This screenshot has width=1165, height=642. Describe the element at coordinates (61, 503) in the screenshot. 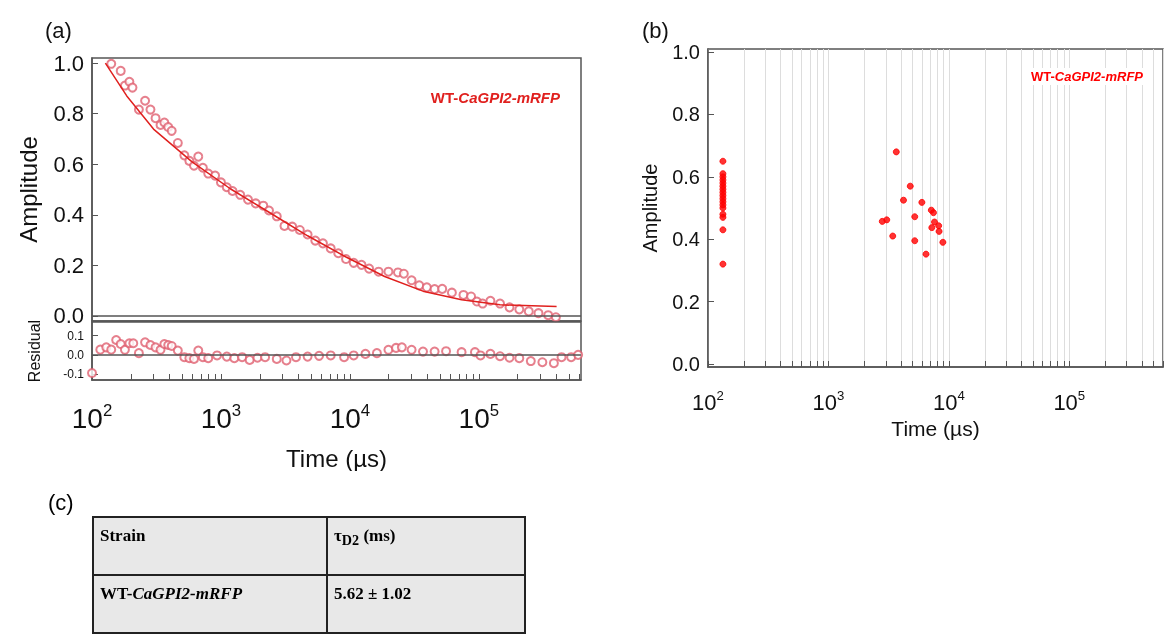

I see `text: (c)` at that location.